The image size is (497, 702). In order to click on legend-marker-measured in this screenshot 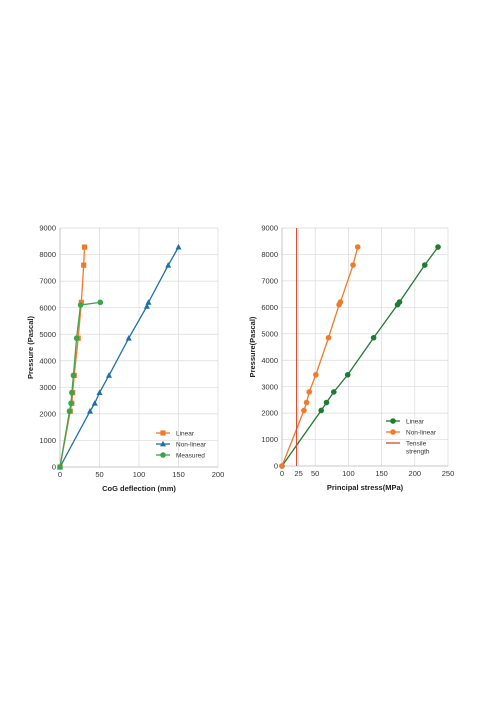, I will do `click(163, 455)`.